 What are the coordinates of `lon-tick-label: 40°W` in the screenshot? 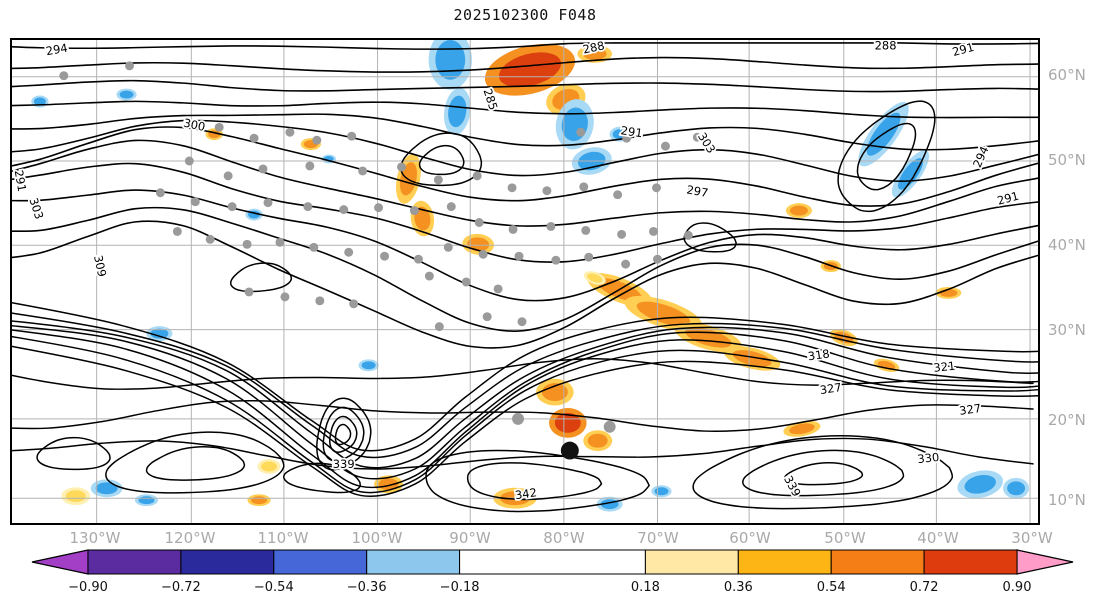 It's located at (938, 538).